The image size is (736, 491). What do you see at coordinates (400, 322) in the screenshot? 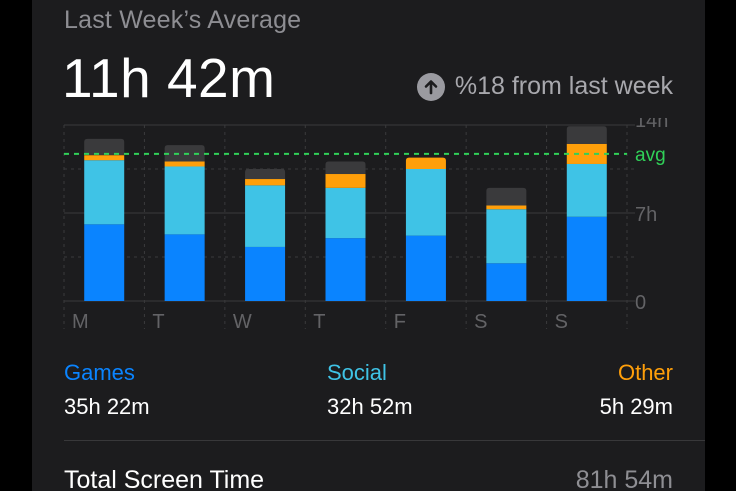
I see `day-label: F` at bounding box center [400, 322].